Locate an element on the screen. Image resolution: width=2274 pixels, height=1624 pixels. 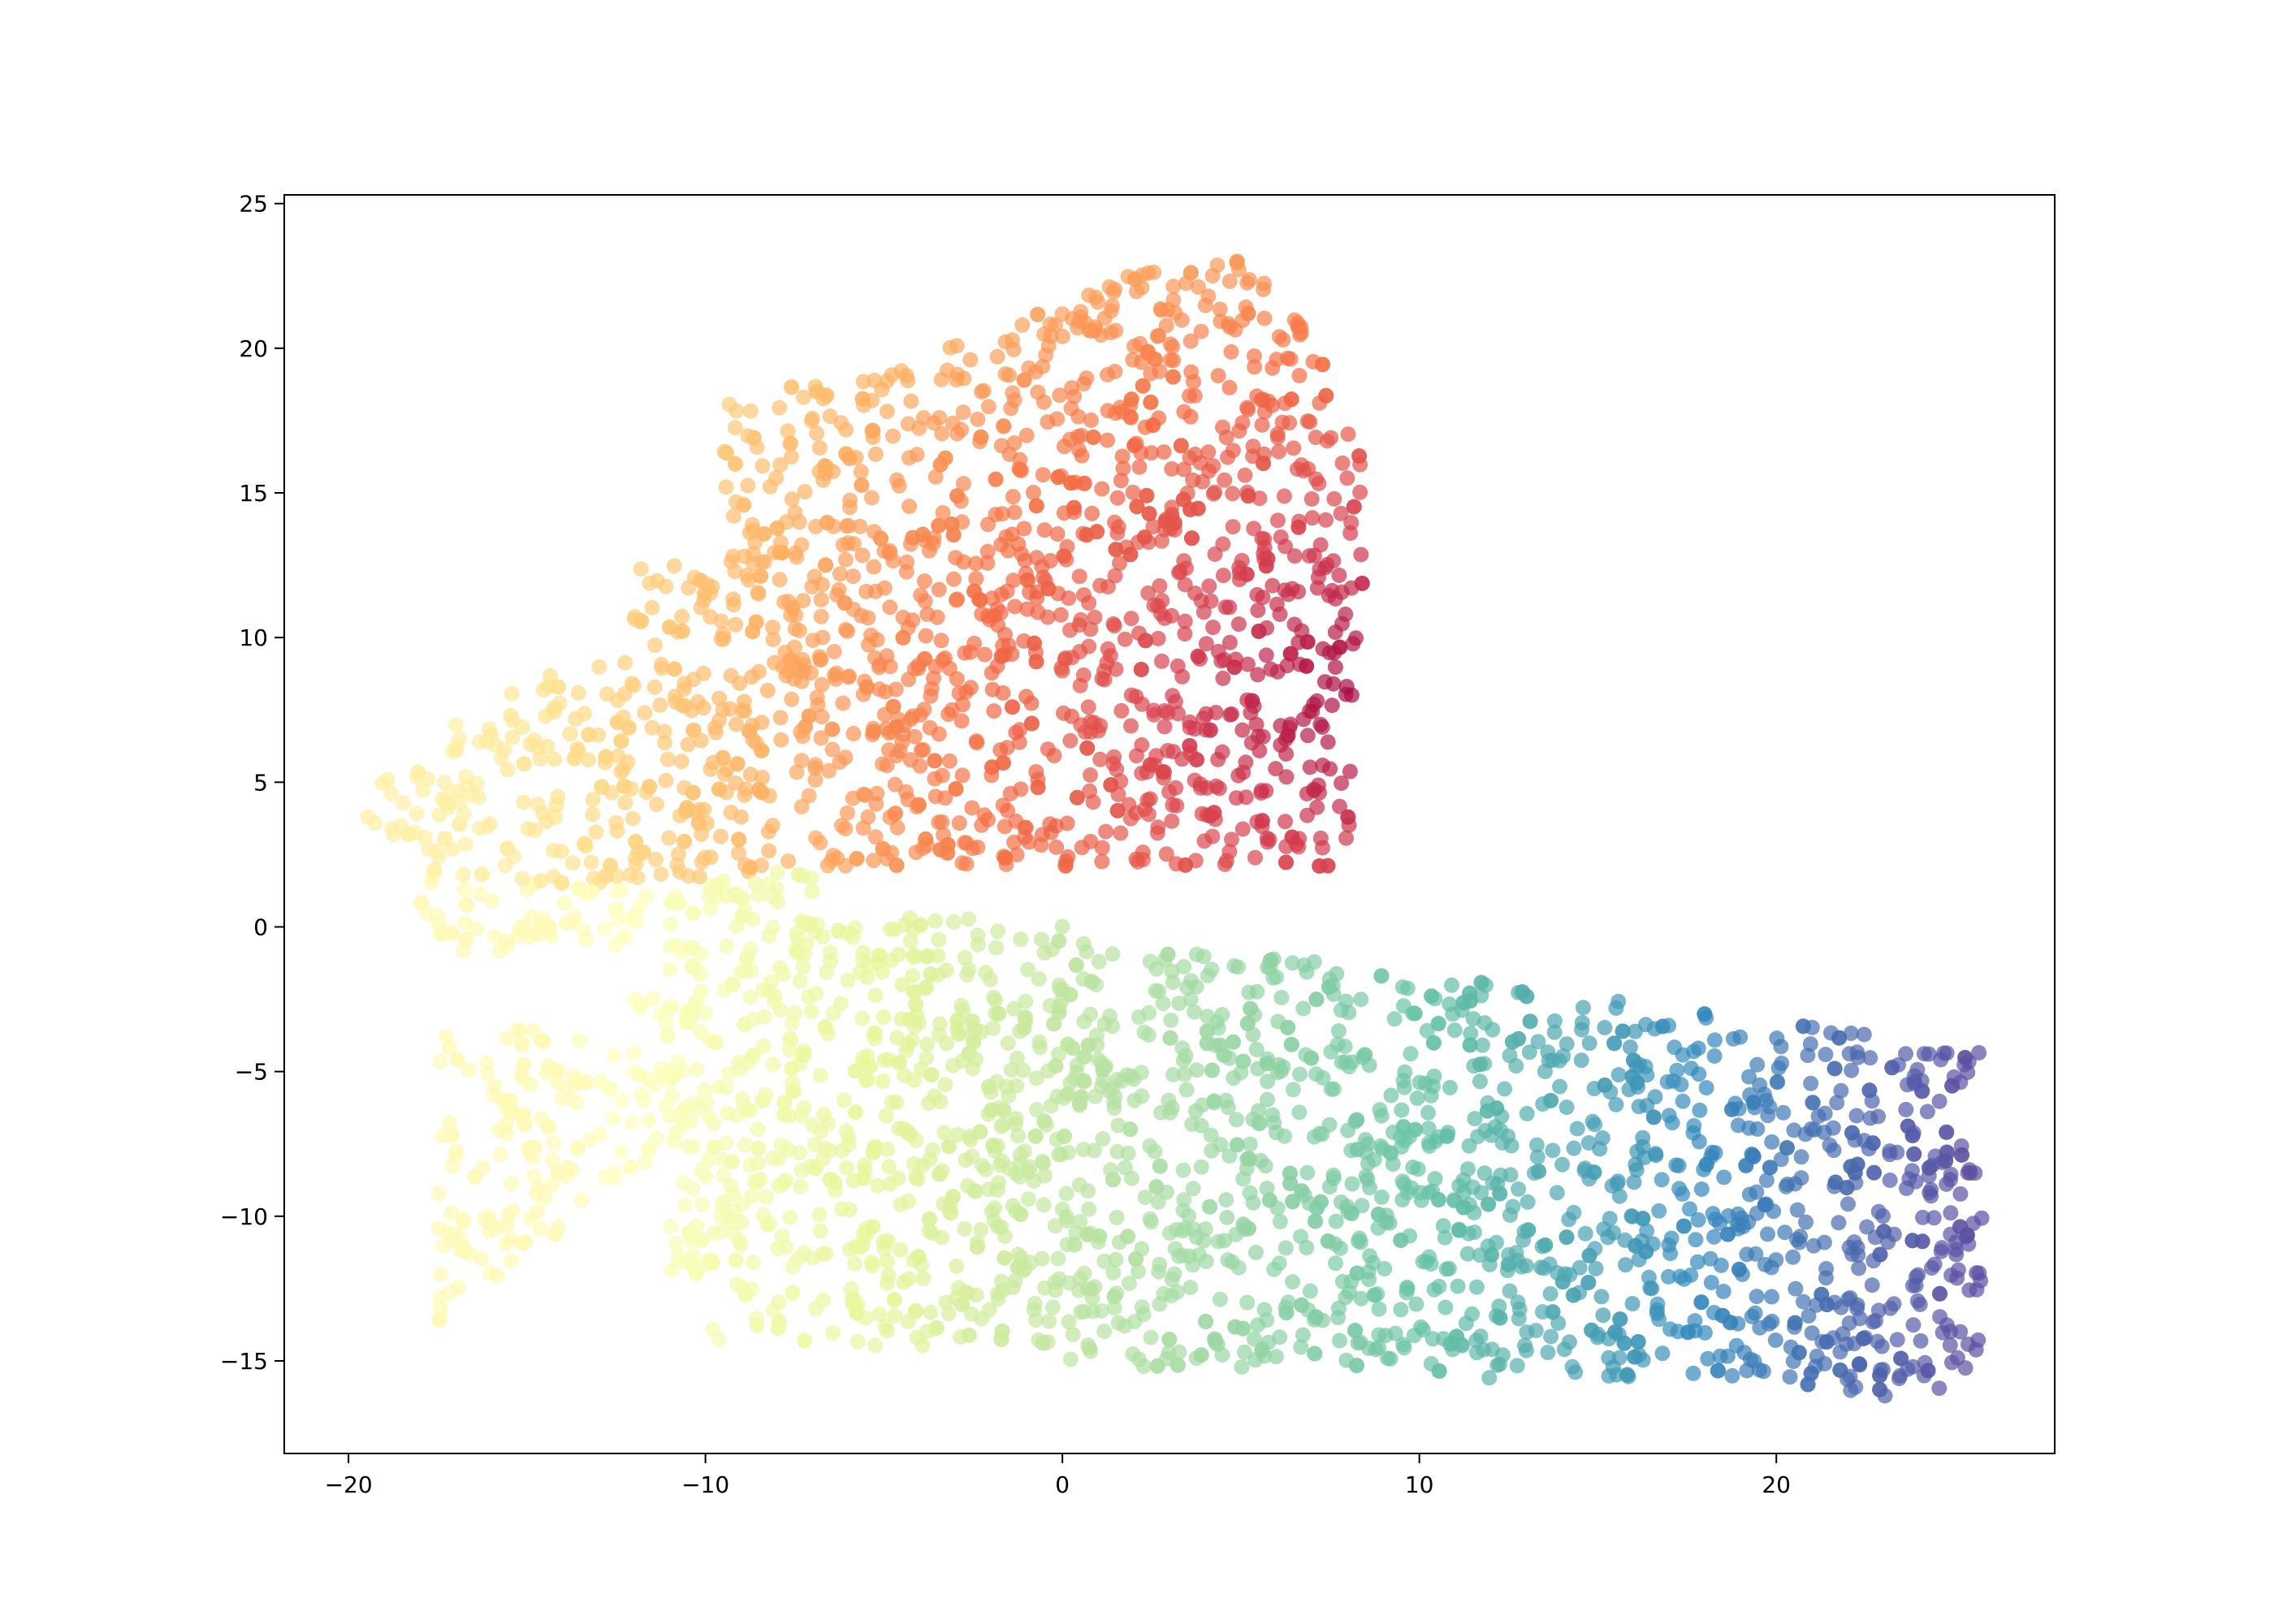
x-tick-label: 20 is located at coordinates (1777, 1485).